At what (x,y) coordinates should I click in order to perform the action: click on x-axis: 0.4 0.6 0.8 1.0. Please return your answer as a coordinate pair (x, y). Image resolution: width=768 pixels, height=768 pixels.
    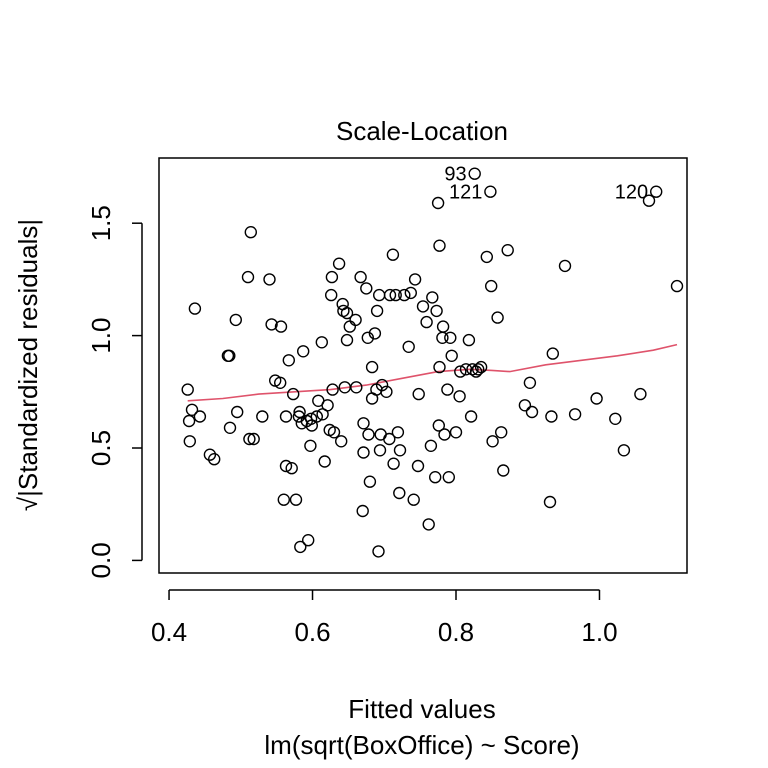
    Looking at the image, I should click on (384, 618).